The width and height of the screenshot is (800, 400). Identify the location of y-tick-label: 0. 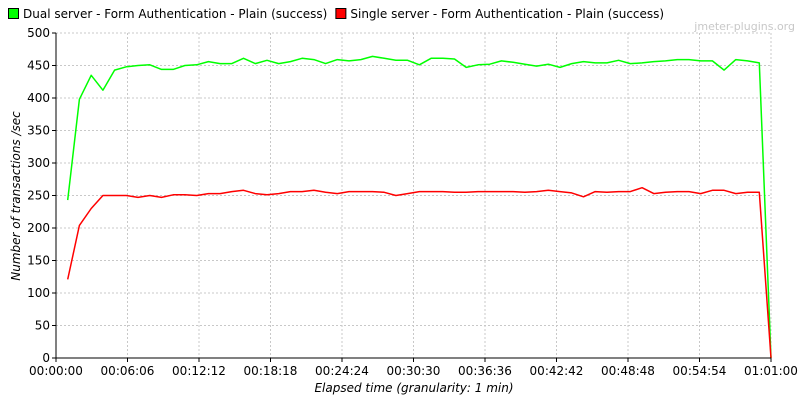
(46, 358).